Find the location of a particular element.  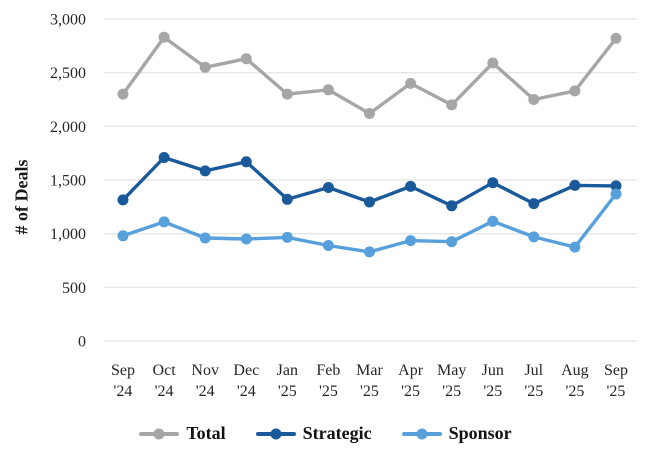

x-tick-label-month: Oct is located at coordinates (165, 370).